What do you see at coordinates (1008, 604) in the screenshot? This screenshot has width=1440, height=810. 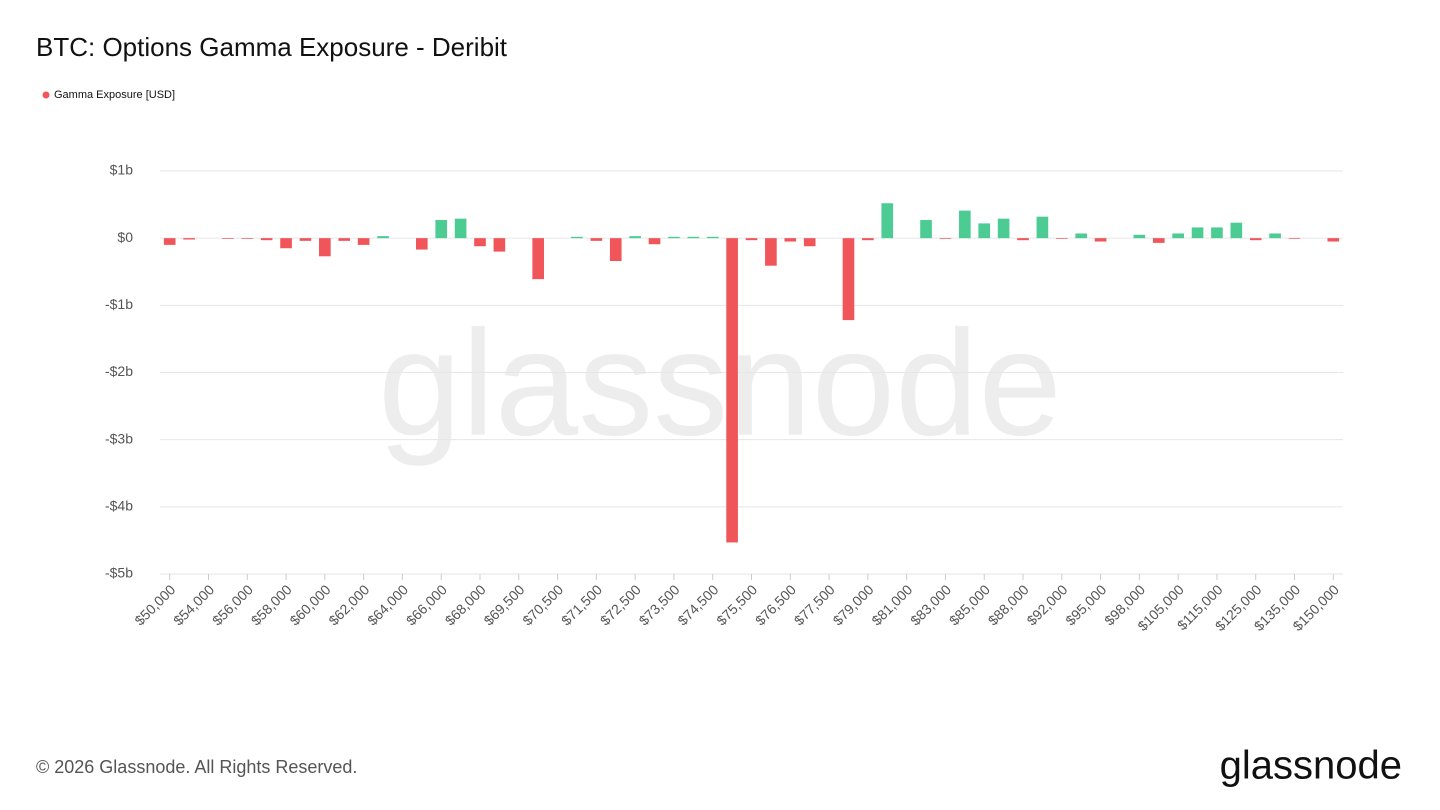 I see `x-tick-label: $88,000` at bounding box center [1008, 604].